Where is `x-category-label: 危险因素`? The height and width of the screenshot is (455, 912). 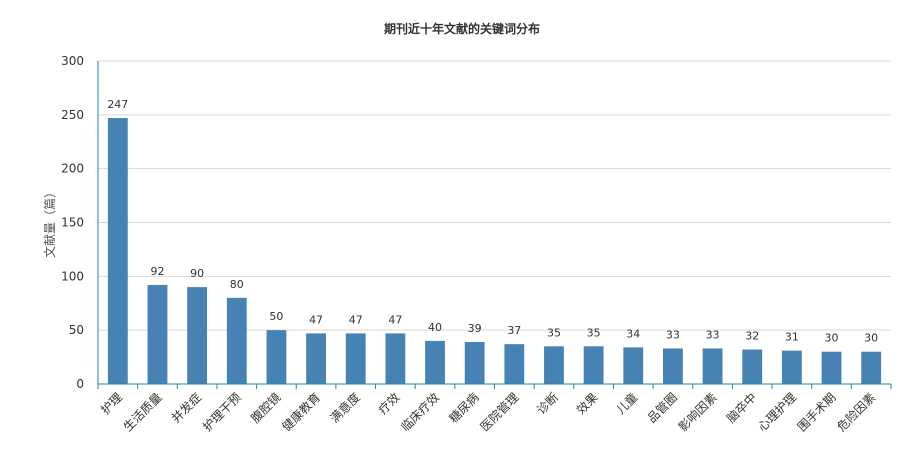
x-category-label: 危险因素 is located at coordinates (856, 412).